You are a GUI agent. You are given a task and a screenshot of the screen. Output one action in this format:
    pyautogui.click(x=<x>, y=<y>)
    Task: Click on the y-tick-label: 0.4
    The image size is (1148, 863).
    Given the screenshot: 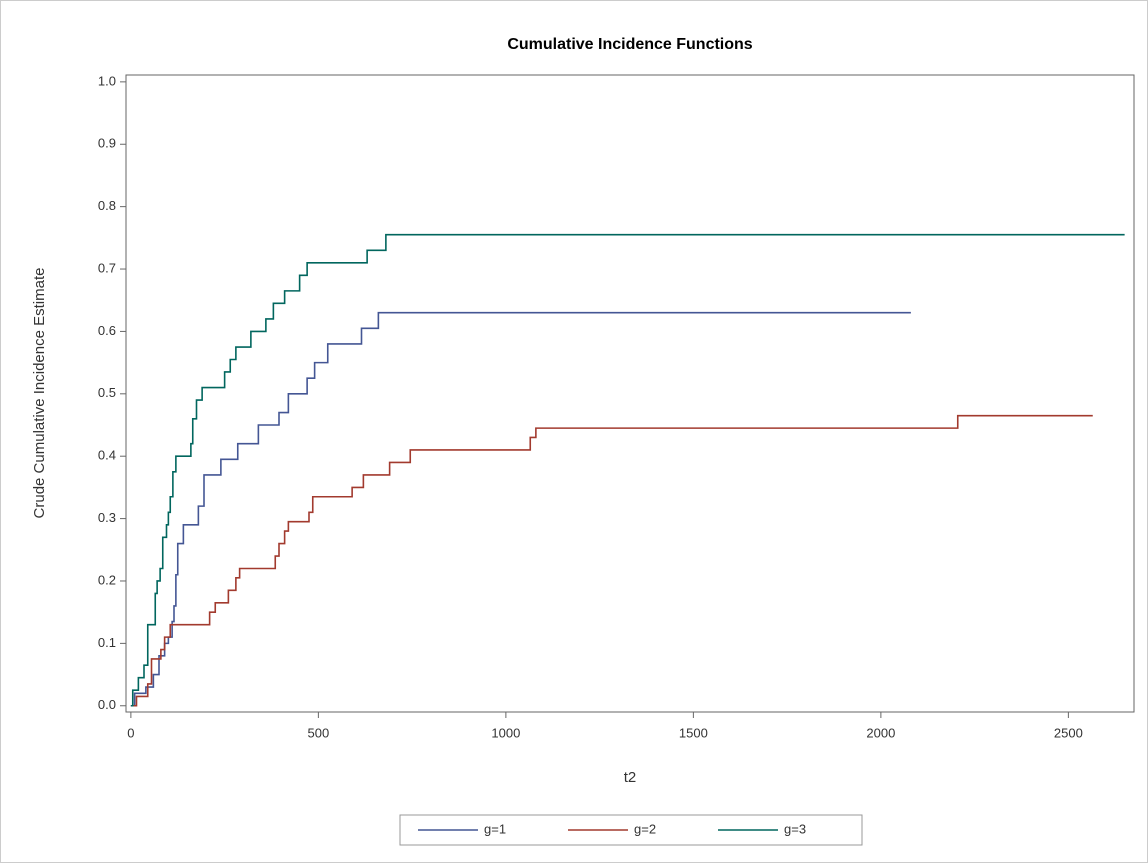 What is the action you would take?
    pyautogui.click(x=107, y=455)
    